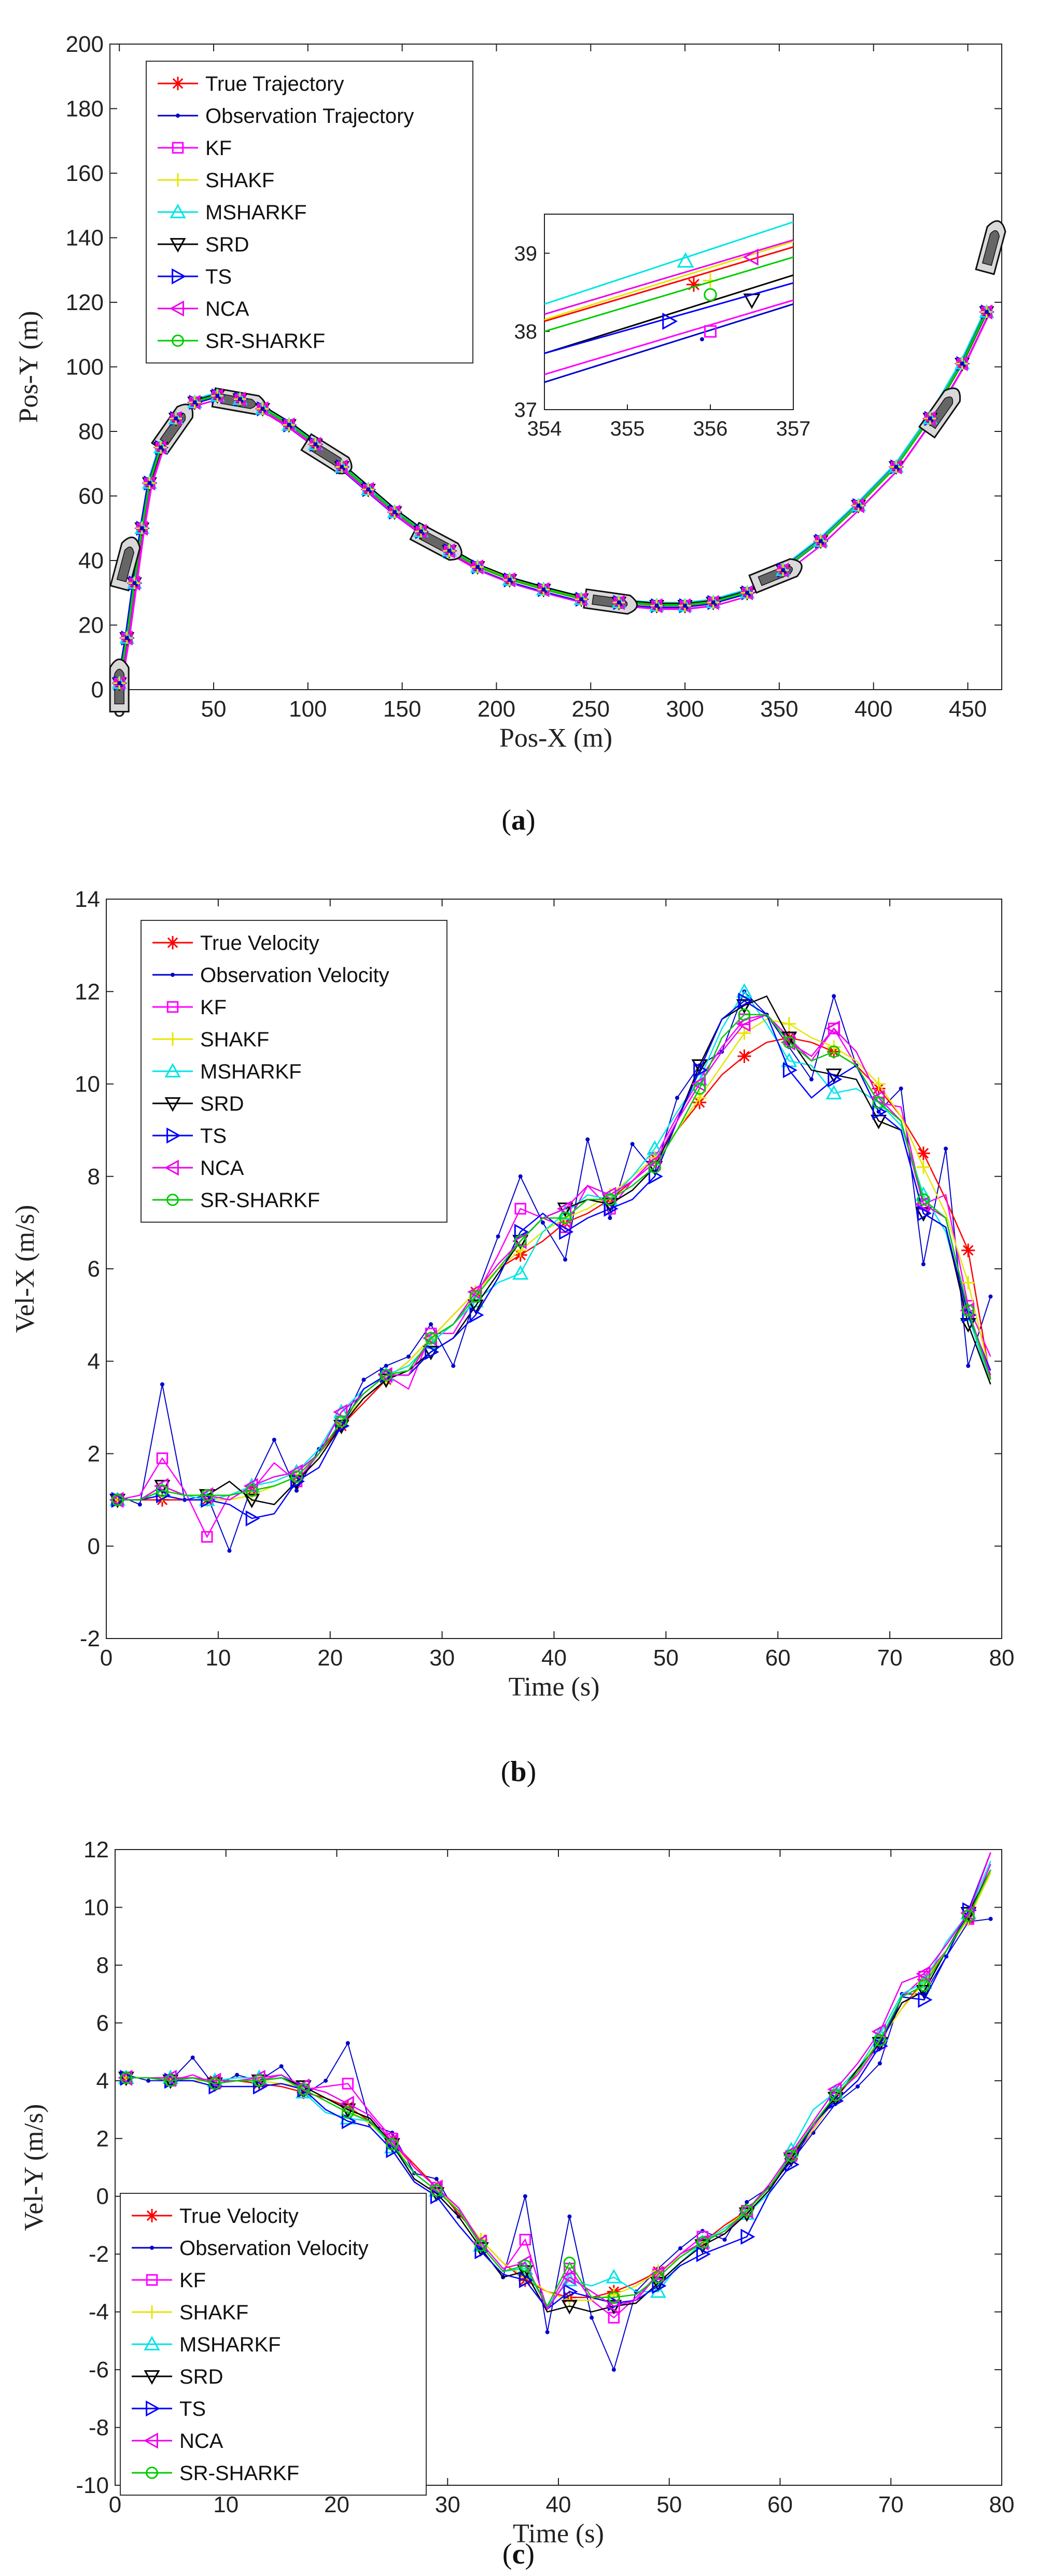  Describe the element at coordinates (518, 2554) in the screenshot. I see `figure-caption-2: (c)` at that location.